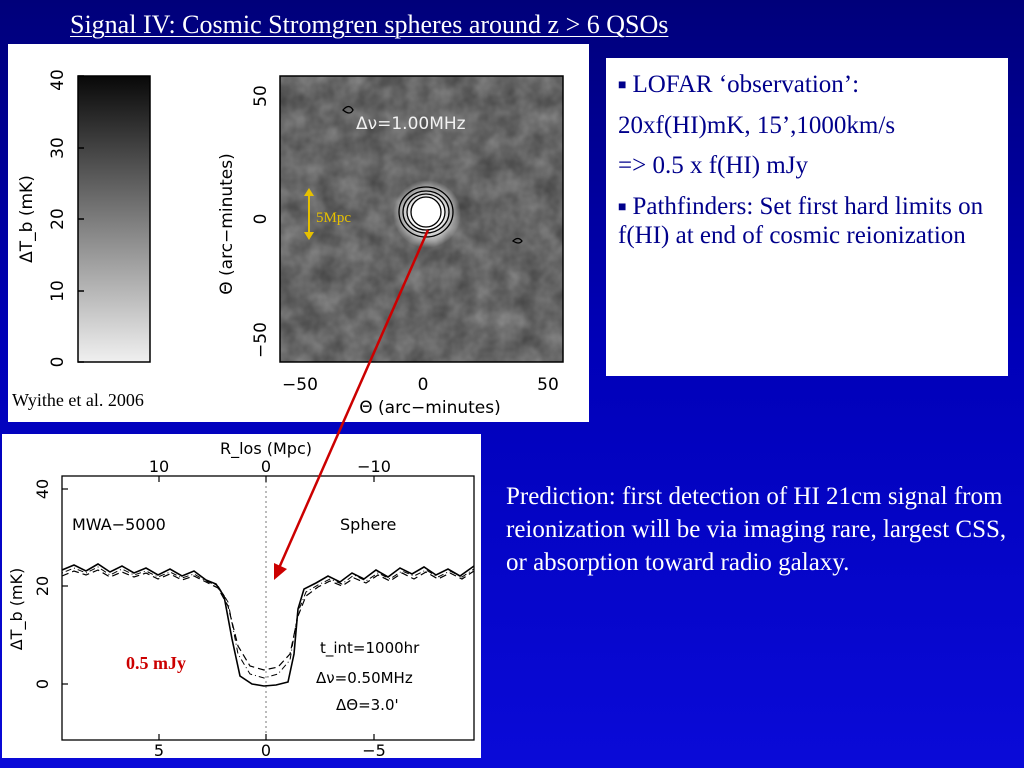 This screenshot has width=1024, height=768. What do you see at coordinates (423, 385) in the screenshot?
I see `x-tick: 0` at bounding box center [423, 385].